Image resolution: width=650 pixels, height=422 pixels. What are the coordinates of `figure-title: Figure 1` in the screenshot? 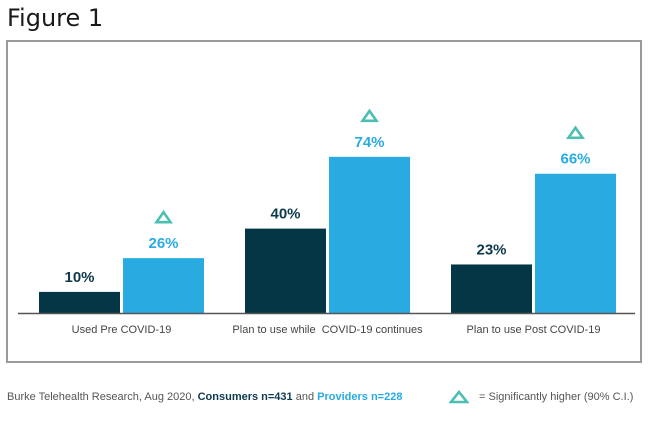 It's located at (55, 18).